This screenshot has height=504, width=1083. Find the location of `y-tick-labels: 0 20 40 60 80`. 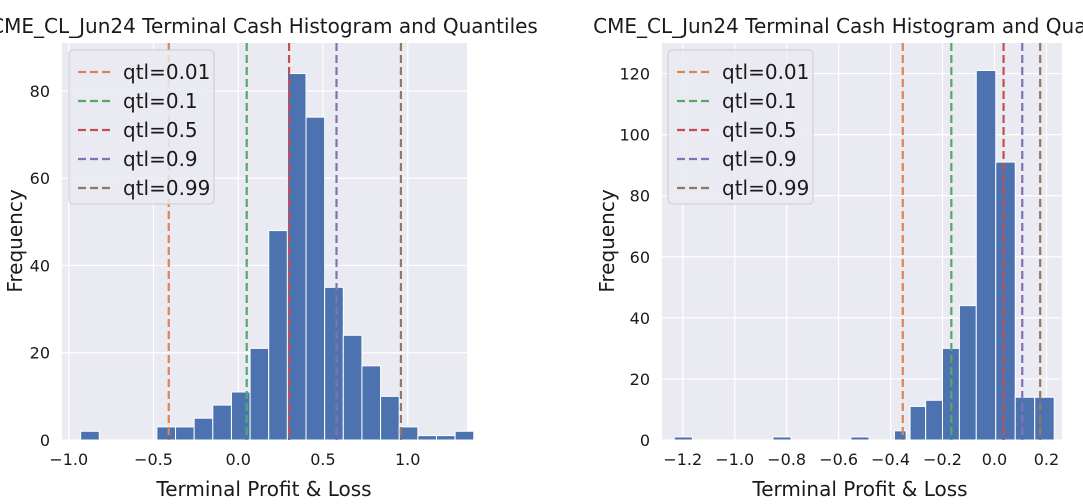

y-tick-labels: 0 20 40 60 80 is located at coordinates (40, 266).